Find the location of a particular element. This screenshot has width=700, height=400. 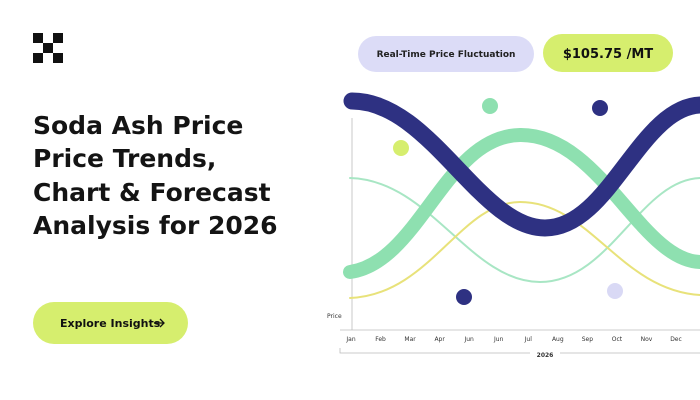

badge: Real-Time Price Fluctuation is located at coordinates (446, 55).